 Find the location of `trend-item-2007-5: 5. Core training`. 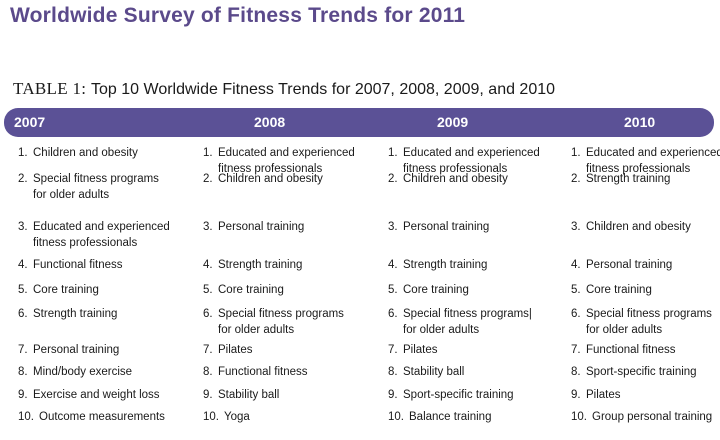

trend-item-2007-5: 5. Core training is located at coordinates (58, 290).